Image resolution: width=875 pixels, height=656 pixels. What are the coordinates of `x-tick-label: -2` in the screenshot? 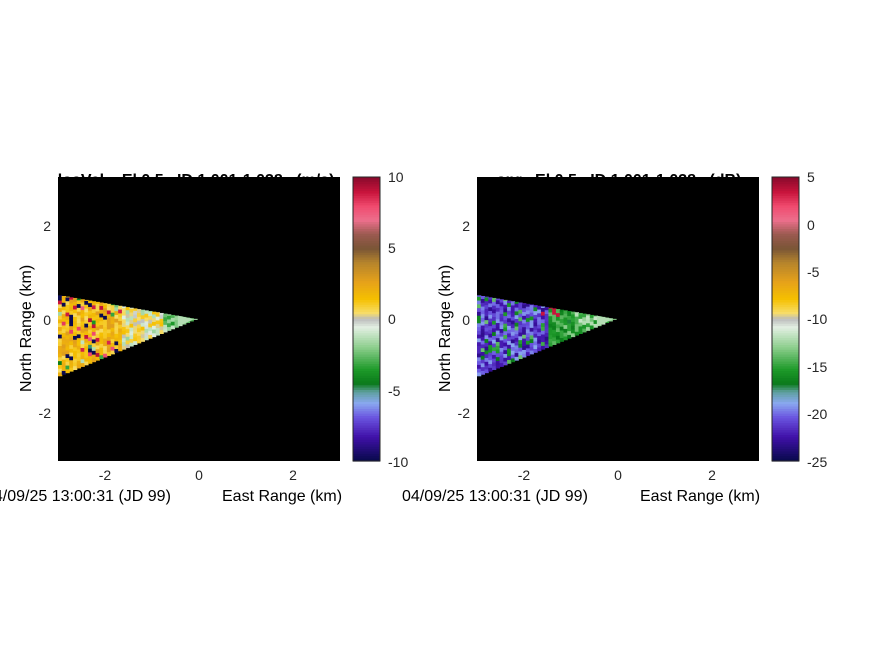 It's located at (105, 475).